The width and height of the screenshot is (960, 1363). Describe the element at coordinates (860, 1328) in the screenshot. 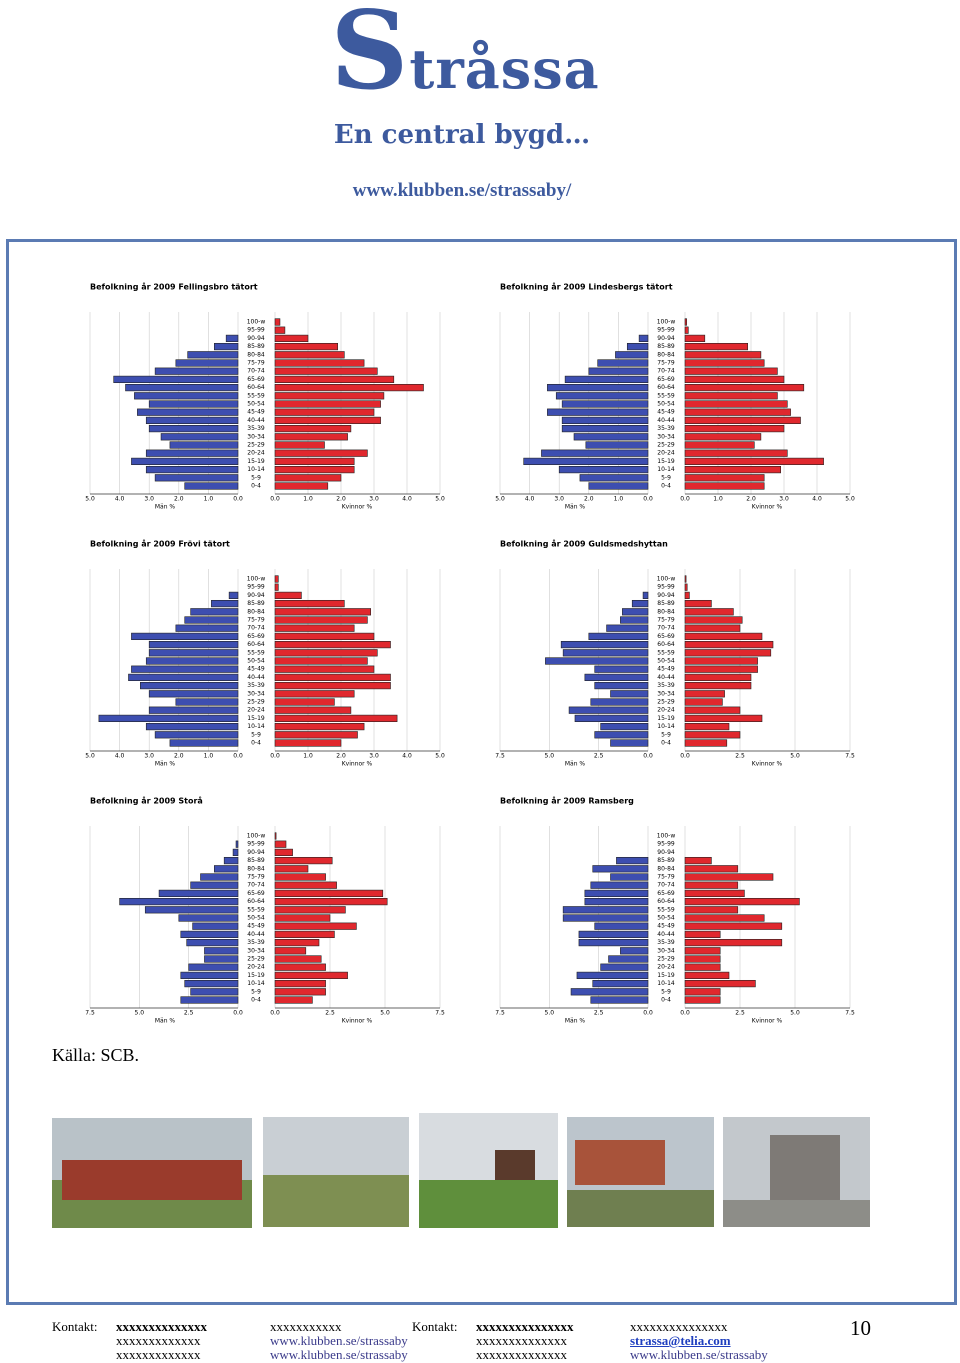

I see `page-number: 10` at that location.